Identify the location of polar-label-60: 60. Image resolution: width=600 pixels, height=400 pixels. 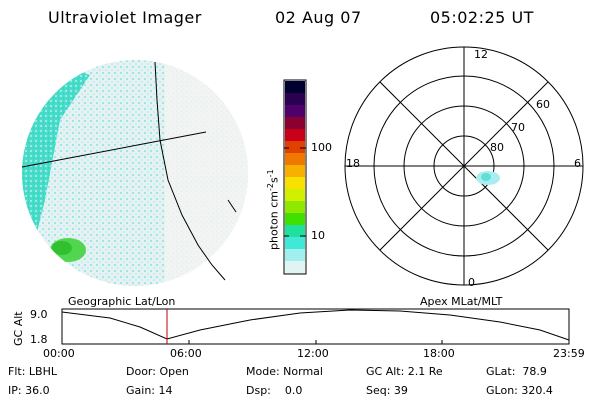
(543, 104).